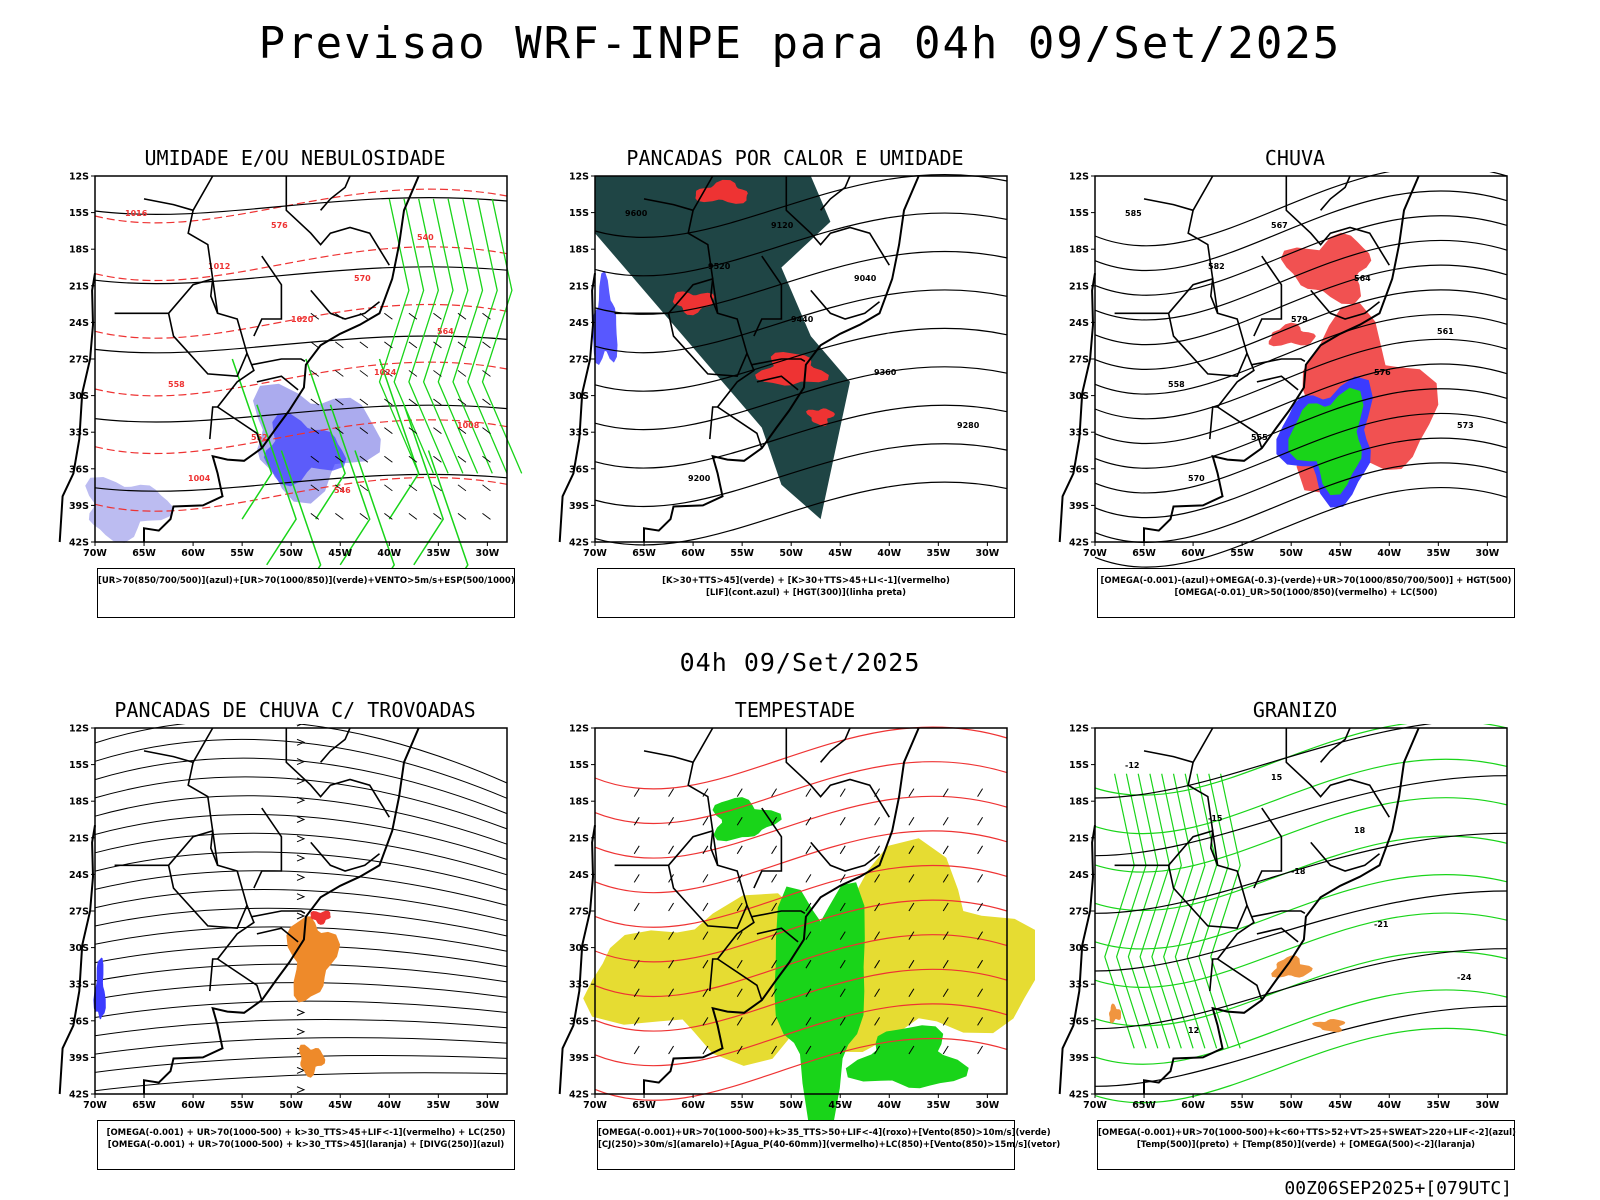  What do you see at coordinates (1196, 478) in the screenshot?
I see `contour-label: 570` at bounding box center [1196, 478].